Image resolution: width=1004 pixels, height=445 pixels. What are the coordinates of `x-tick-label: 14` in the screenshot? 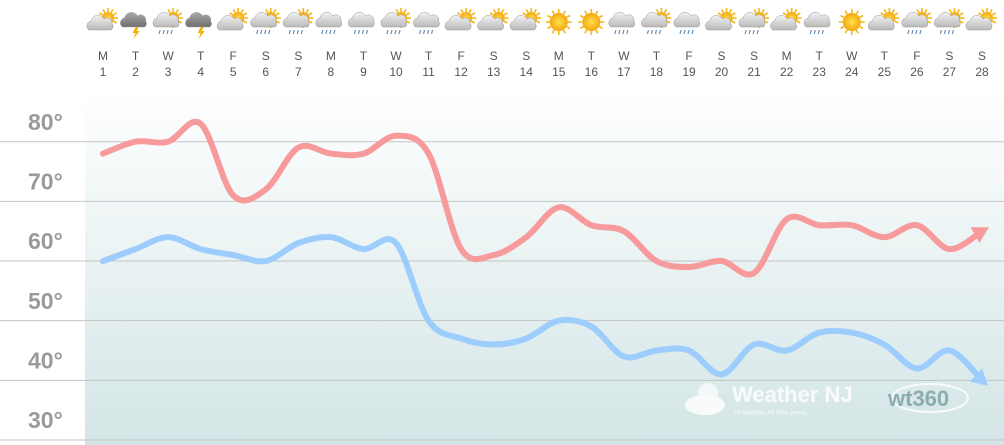 It's located at (527, 72).